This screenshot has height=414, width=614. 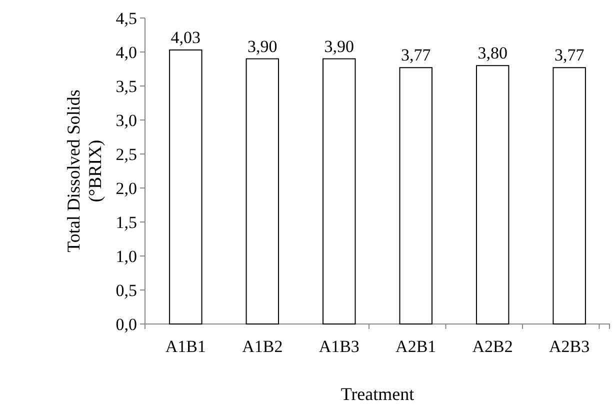 What do you see at coordinates (416, 346) in the screenshot?
I see `x-tick-label: A2B1` at bounding box center [416, 346].